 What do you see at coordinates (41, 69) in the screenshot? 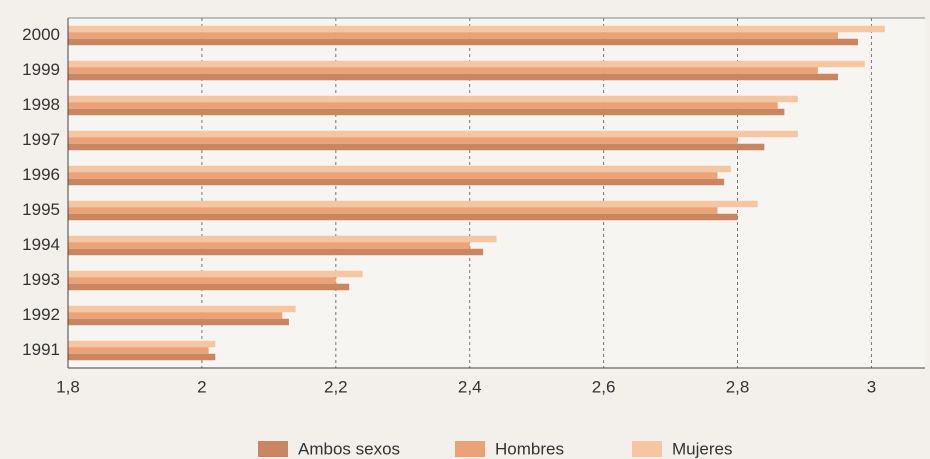
I see `y-tick-label: 1999` at bounding box center [41, 69].